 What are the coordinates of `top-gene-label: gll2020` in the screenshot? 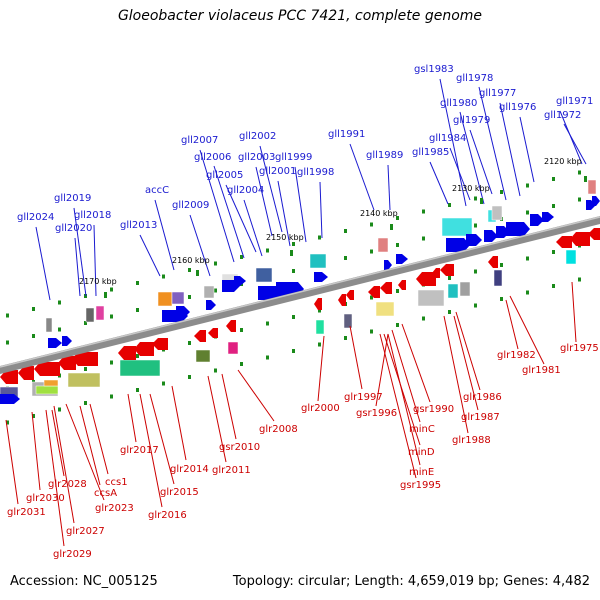 It's located at (73, 228).